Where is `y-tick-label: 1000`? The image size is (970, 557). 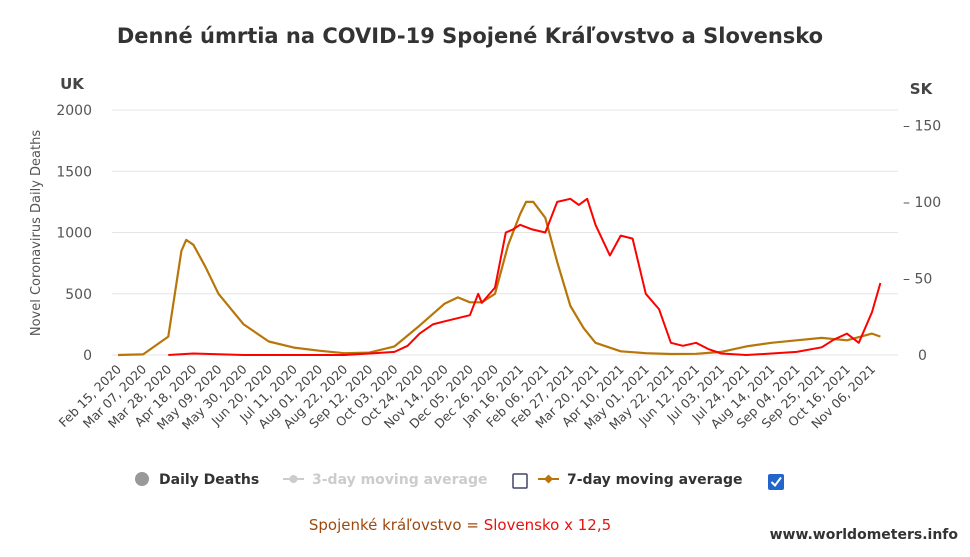
y-tick-label: 1000 is located at coordinates (74, 234).